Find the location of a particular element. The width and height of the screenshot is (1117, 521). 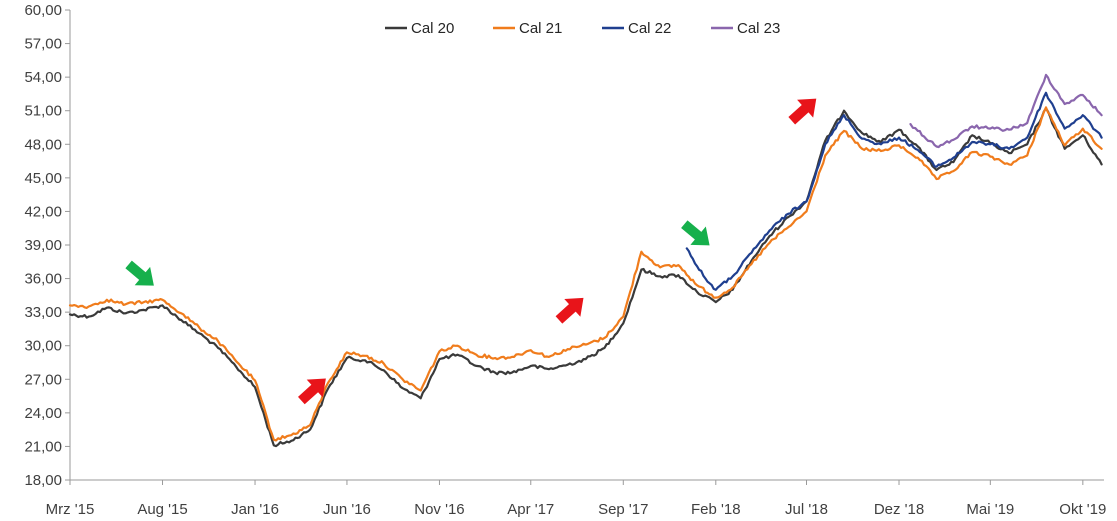

y-tick-label: 30,00 is located at coordinates (43, 346).